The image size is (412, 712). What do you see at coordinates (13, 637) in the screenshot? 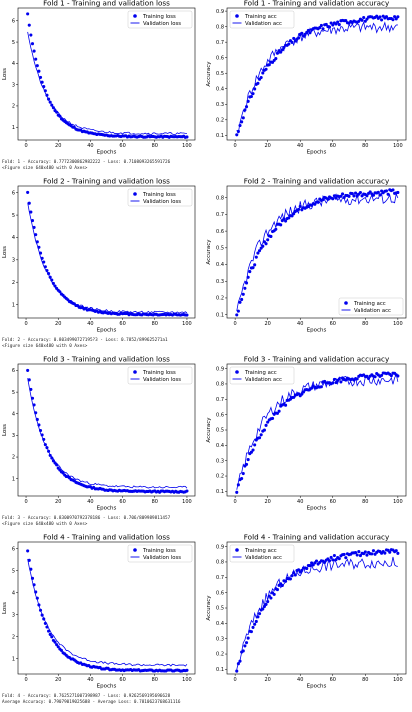
I see `fold-4-loss-ytick-label: 2` at bounding box center [13, 637].